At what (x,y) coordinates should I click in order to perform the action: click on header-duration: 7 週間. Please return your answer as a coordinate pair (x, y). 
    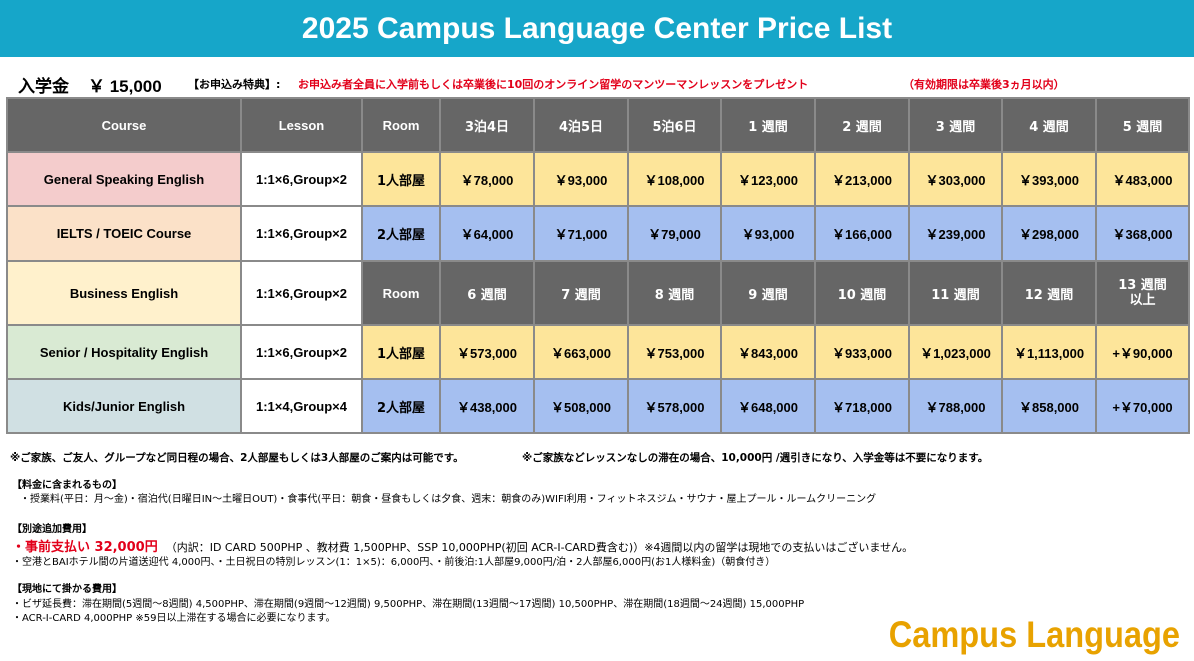
    Looking at the image, I should click on (581, 293).